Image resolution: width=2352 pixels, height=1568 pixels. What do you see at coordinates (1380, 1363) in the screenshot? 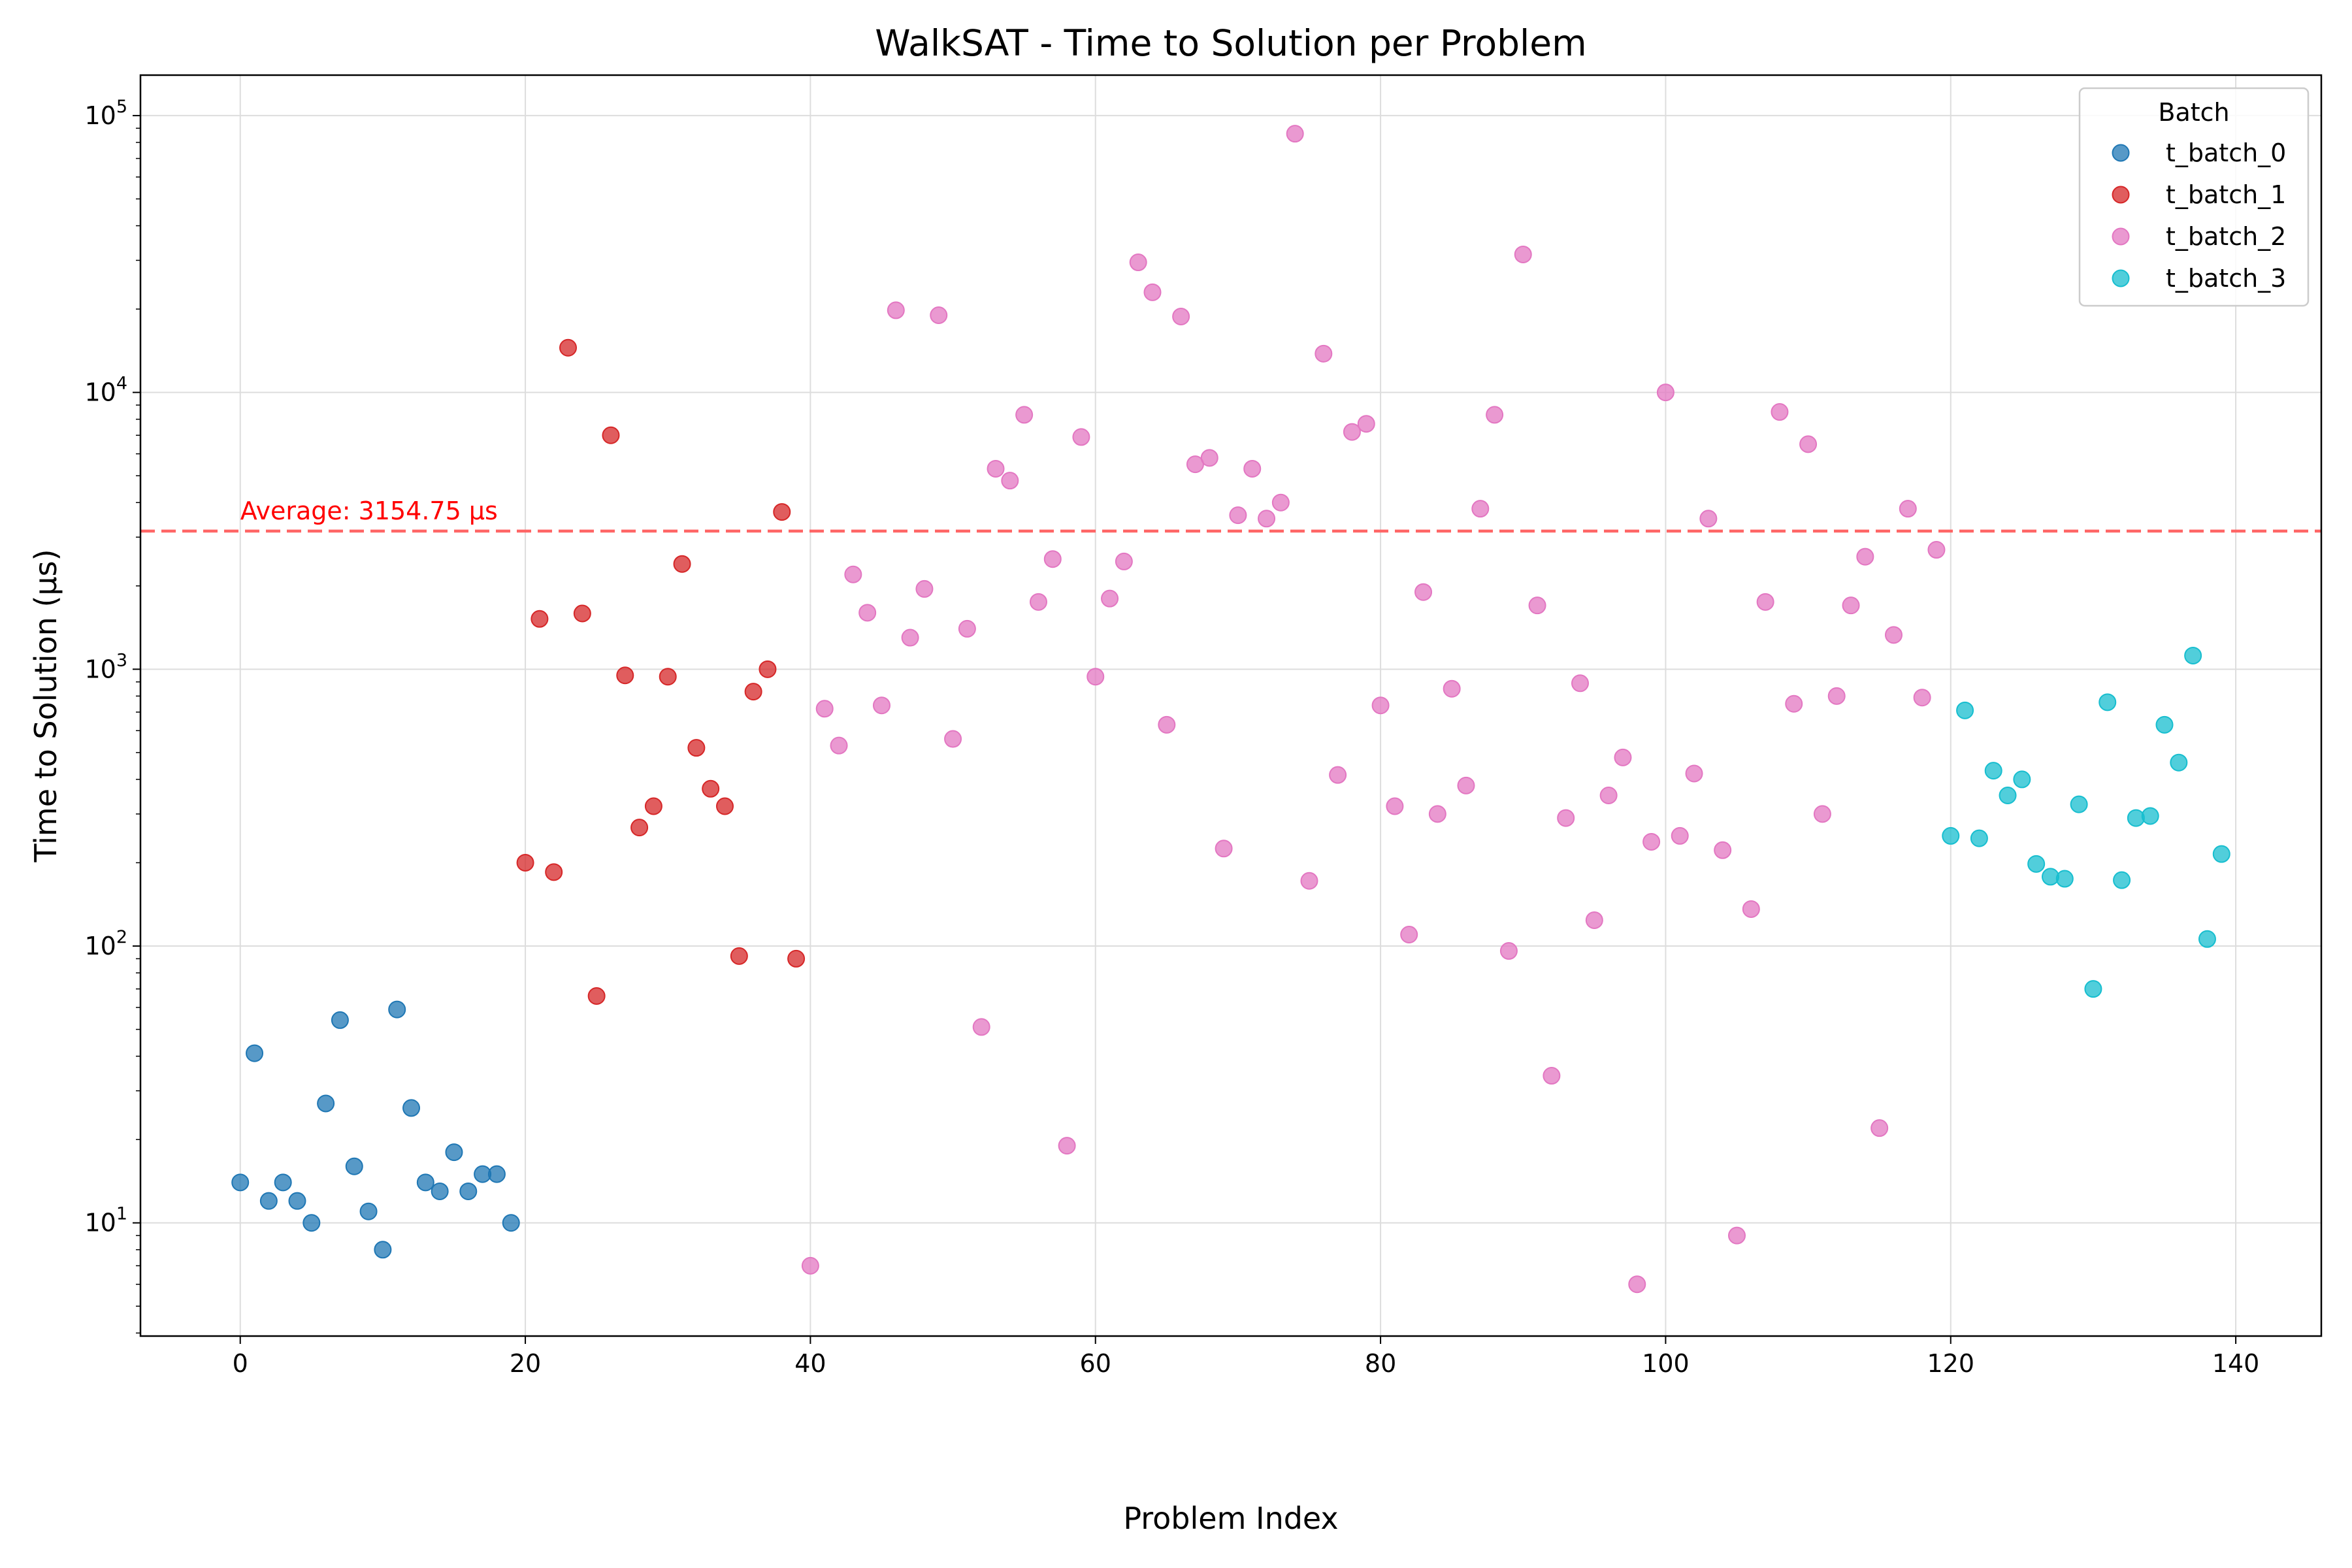
I see `x-tick-label: 80` at bounding box center [1380, 1363].